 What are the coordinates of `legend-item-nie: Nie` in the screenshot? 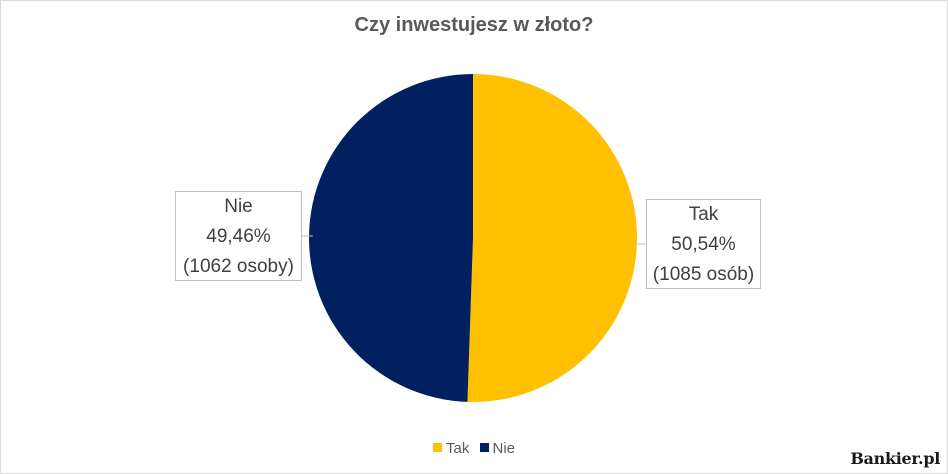 It's located at (497, 448).